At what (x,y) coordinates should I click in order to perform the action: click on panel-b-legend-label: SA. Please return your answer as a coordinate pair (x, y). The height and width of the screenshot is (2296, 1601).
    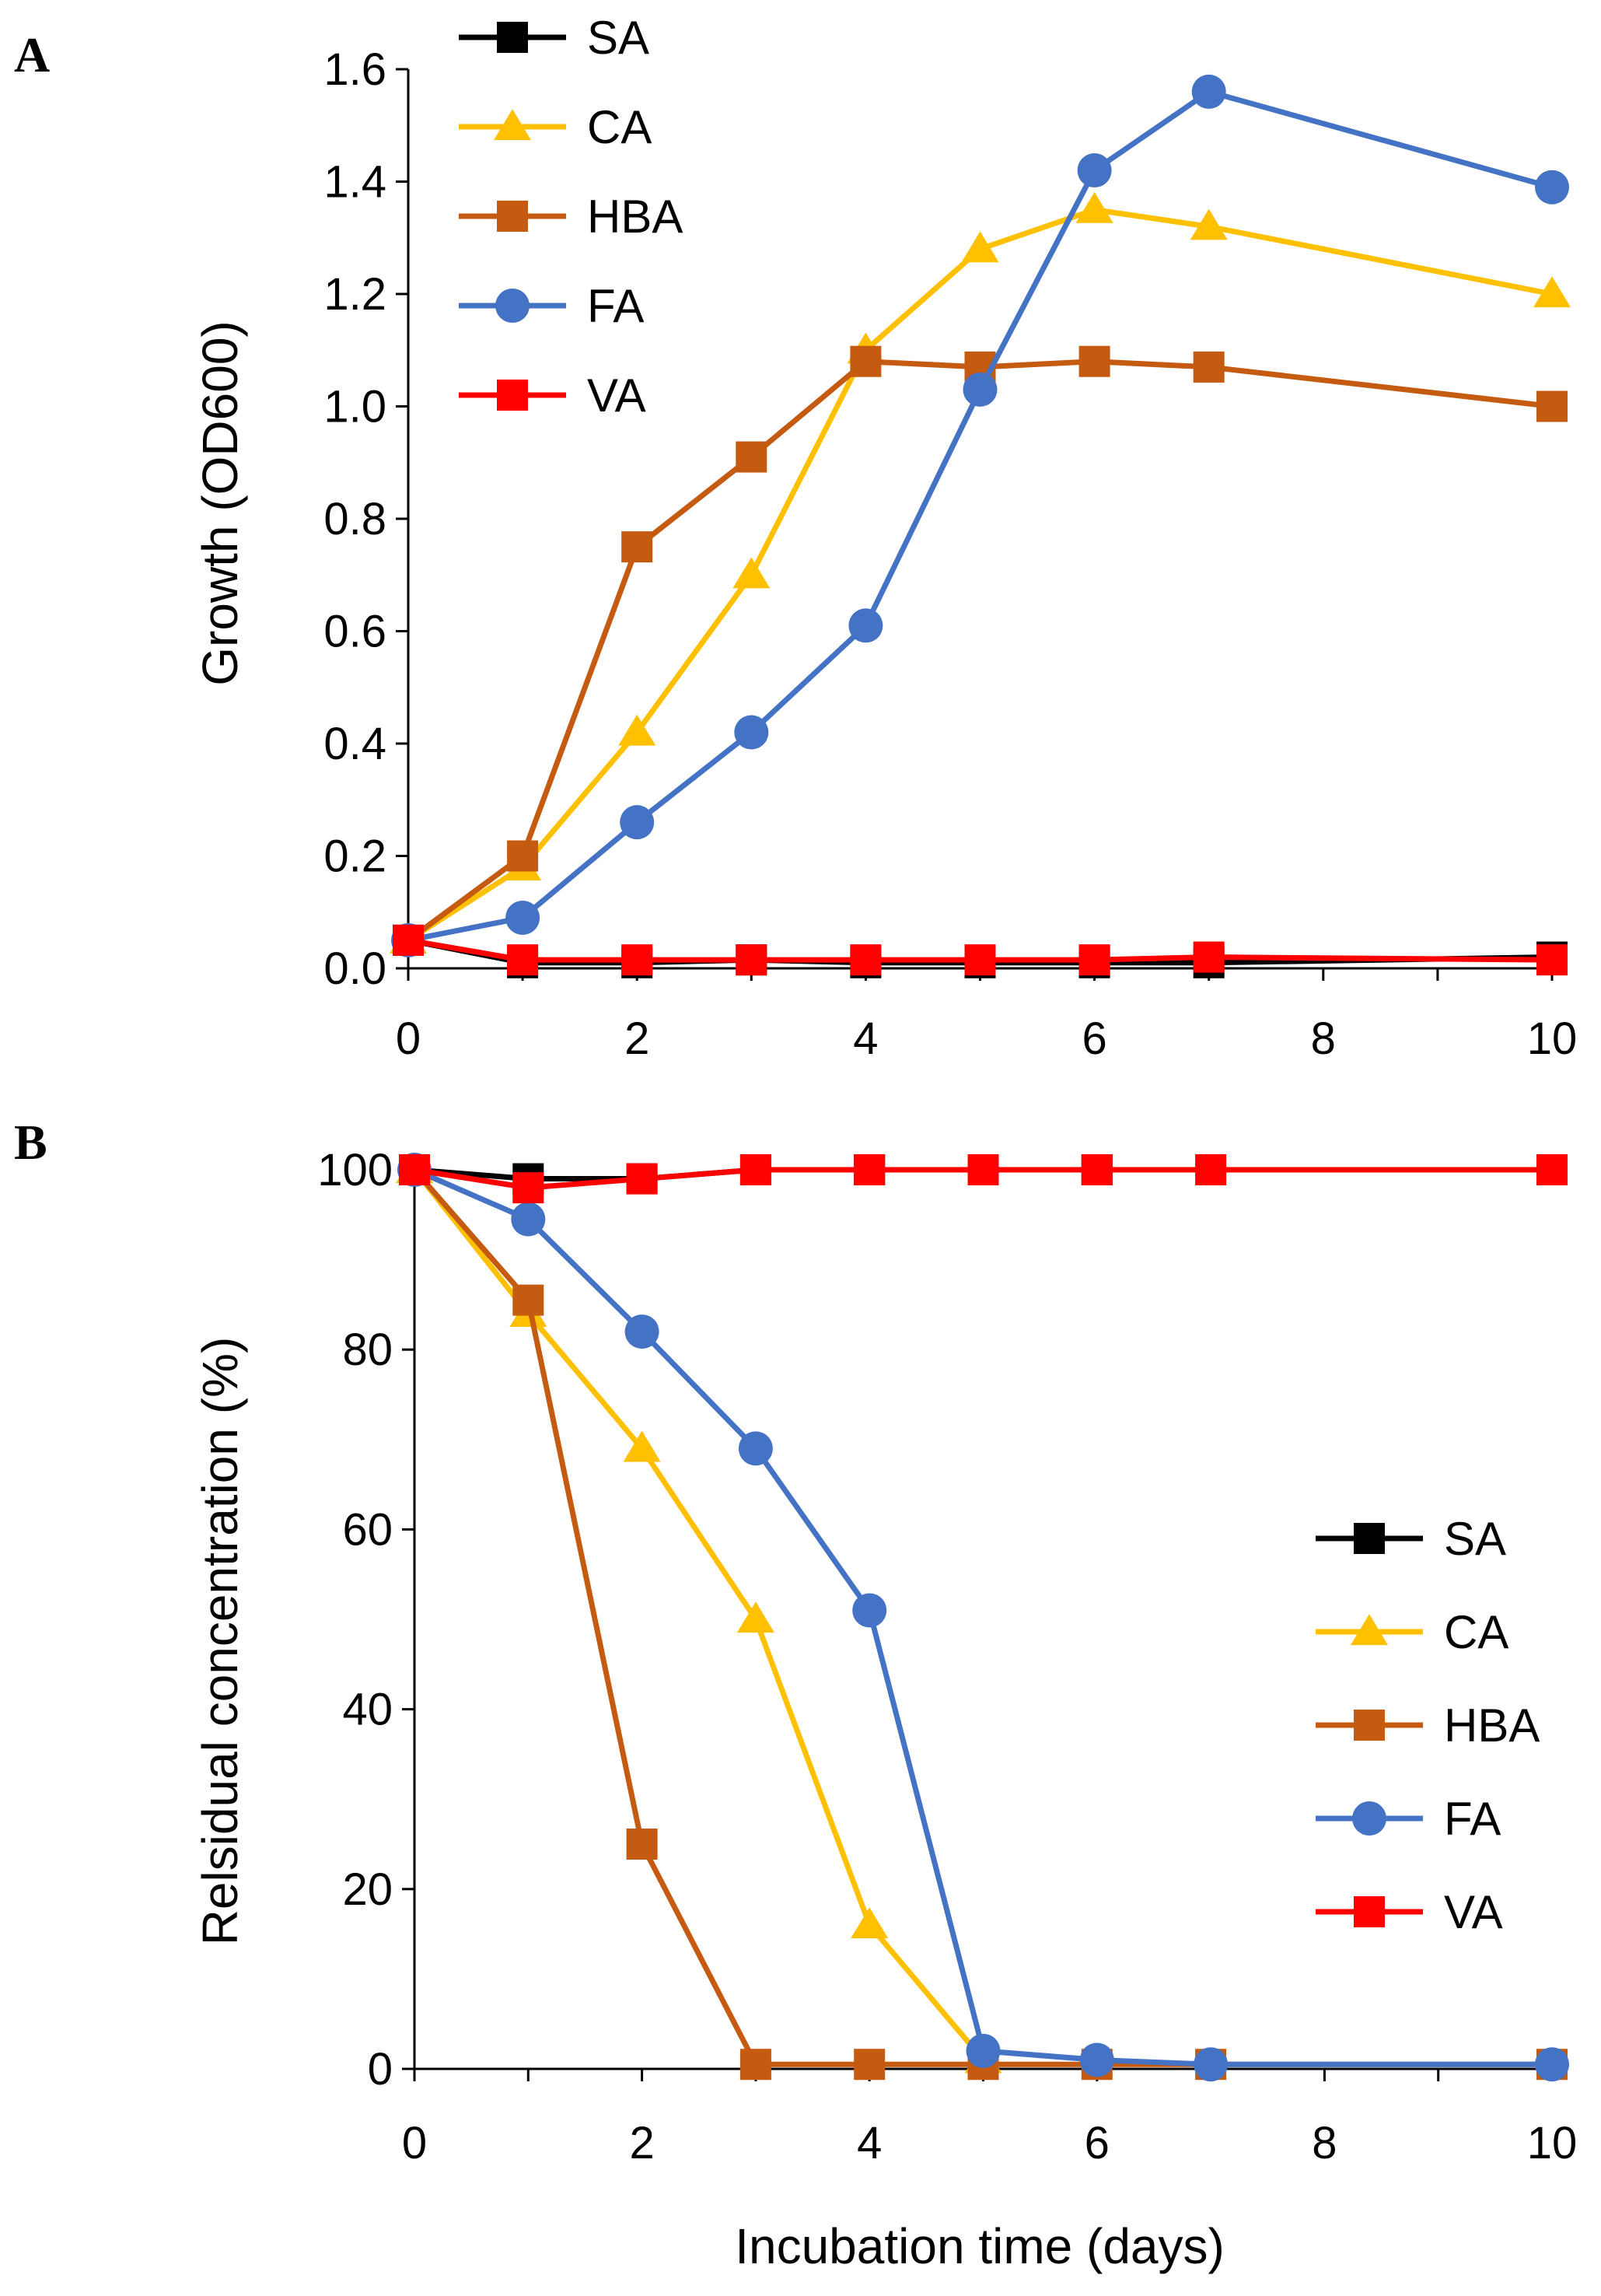
    Looking at the image, I should click on (1475, 1539).